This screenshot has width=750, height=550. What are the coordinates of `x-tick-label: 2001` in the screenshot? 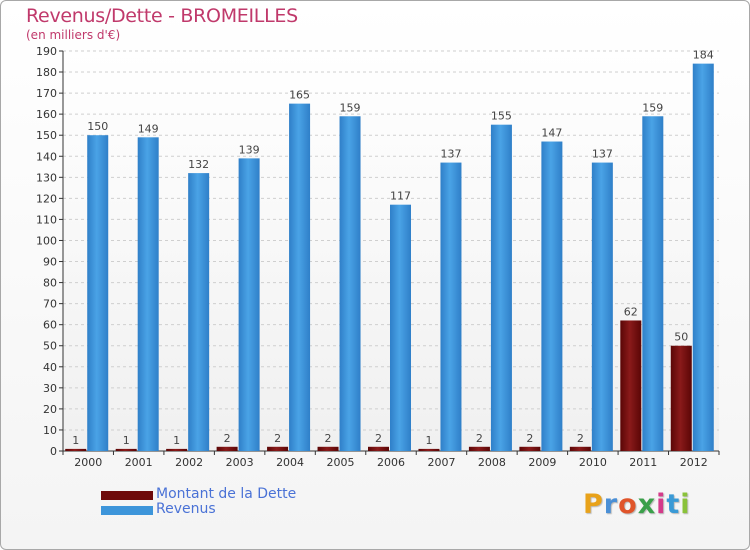 It's located at (139, 462).